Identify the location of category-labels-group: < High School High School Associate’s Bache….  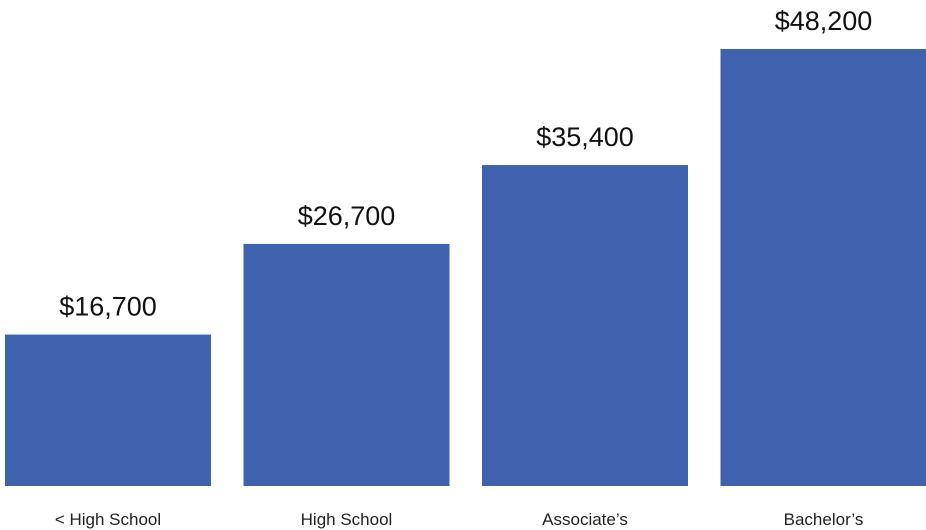
(459, 519).